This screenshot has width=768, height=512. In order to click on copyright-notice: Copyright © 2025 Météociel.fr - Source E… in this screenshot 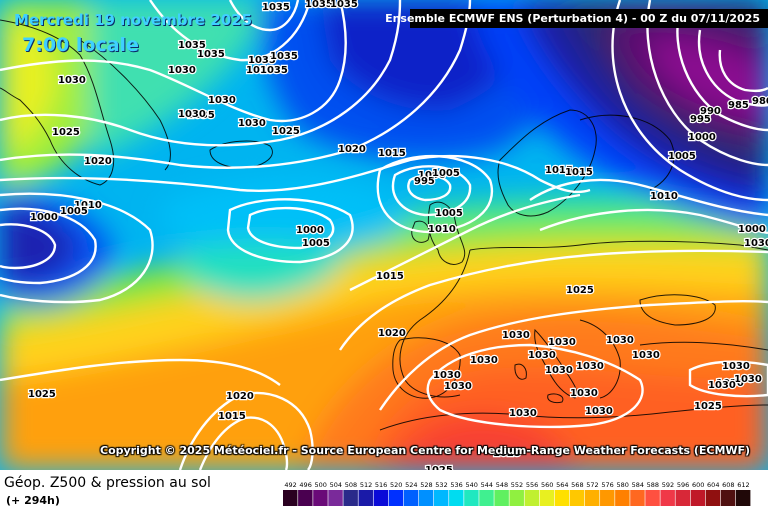, I will do `click(425, 450)`.